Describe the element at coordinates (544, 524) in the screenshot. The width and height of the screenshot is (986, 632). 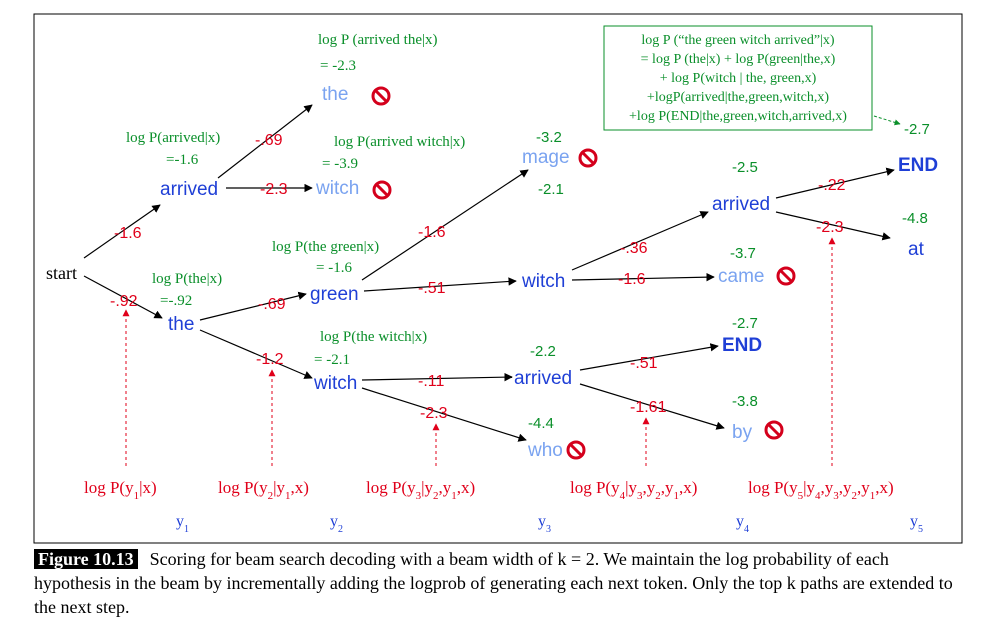
I see `step-label-y3: y3` at that location.